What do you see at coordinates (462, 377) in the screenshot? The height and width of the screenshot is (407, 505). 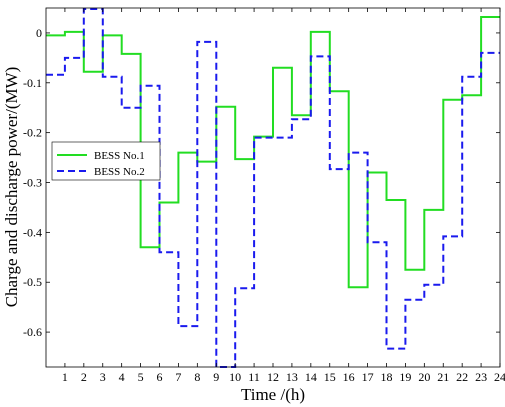 I see `x-tick-label: 22` at bounding box center [462, 377].